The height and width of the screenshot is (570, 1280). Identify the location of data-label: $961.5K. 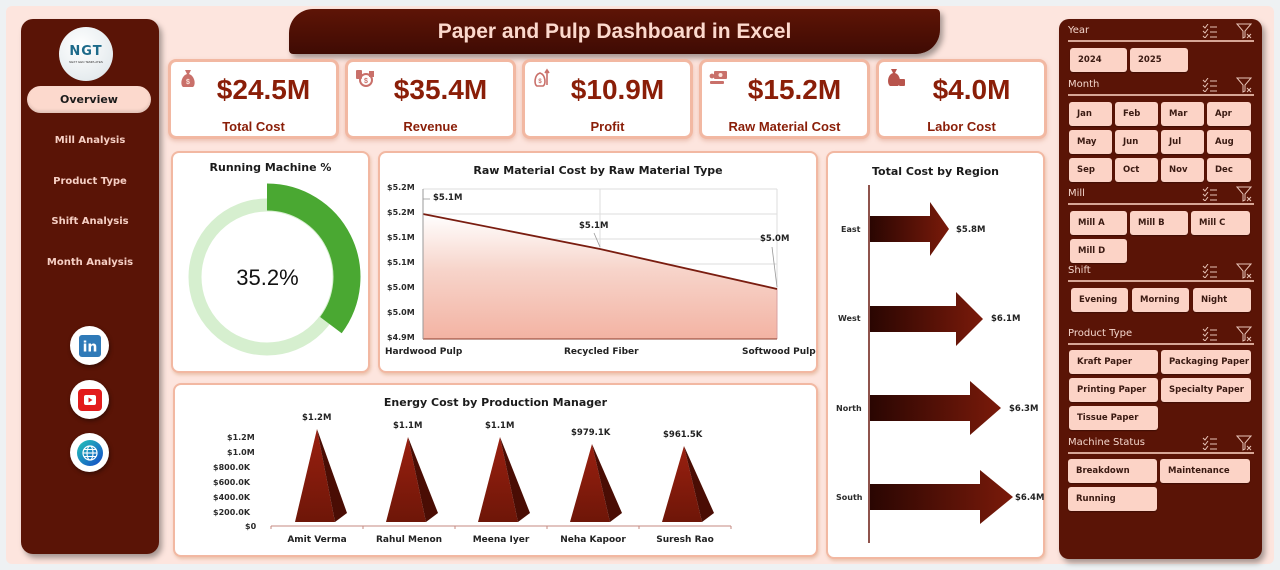
(683, 435).